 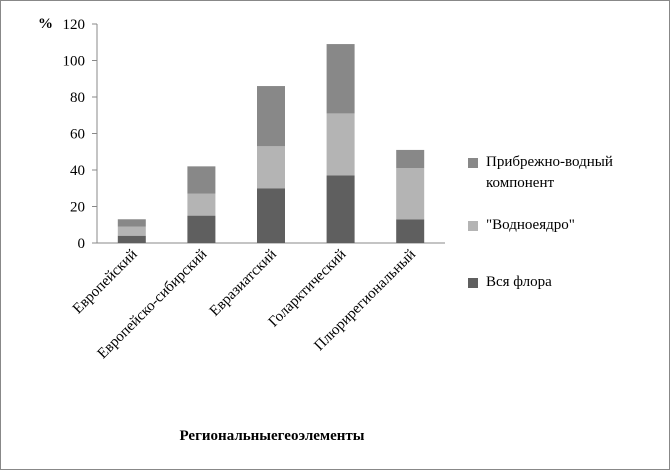 What do you see at coordinates (82, 244) in the screenshot?
I see `y-tick-label: 0` at bounding box center [82, 244].